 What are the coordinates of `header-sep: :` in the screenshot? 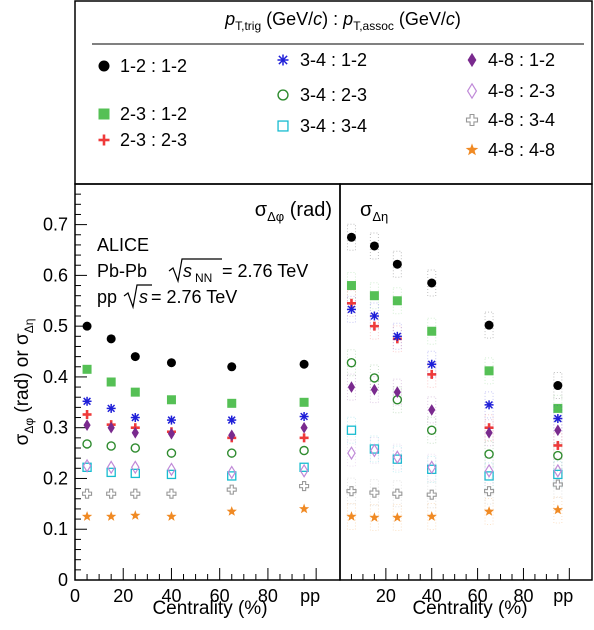 It's located at (335, 19).